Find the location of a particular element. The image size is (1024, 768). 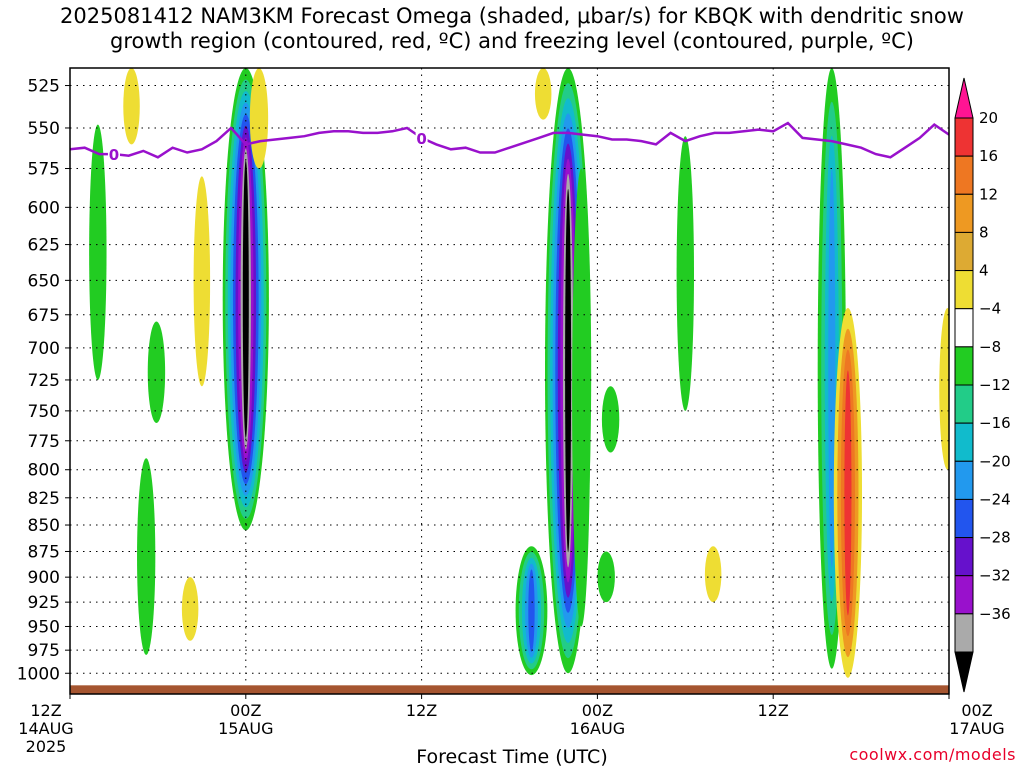

x-tick-label: 15AUG is located at coordinates (245, 728).